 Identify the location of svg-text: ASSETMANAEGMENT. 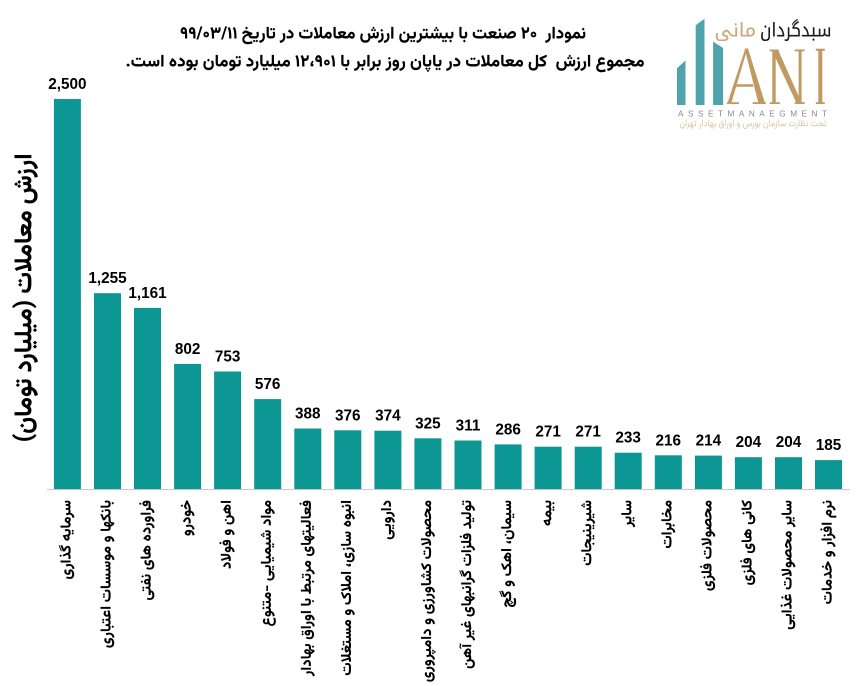
(752, 113).